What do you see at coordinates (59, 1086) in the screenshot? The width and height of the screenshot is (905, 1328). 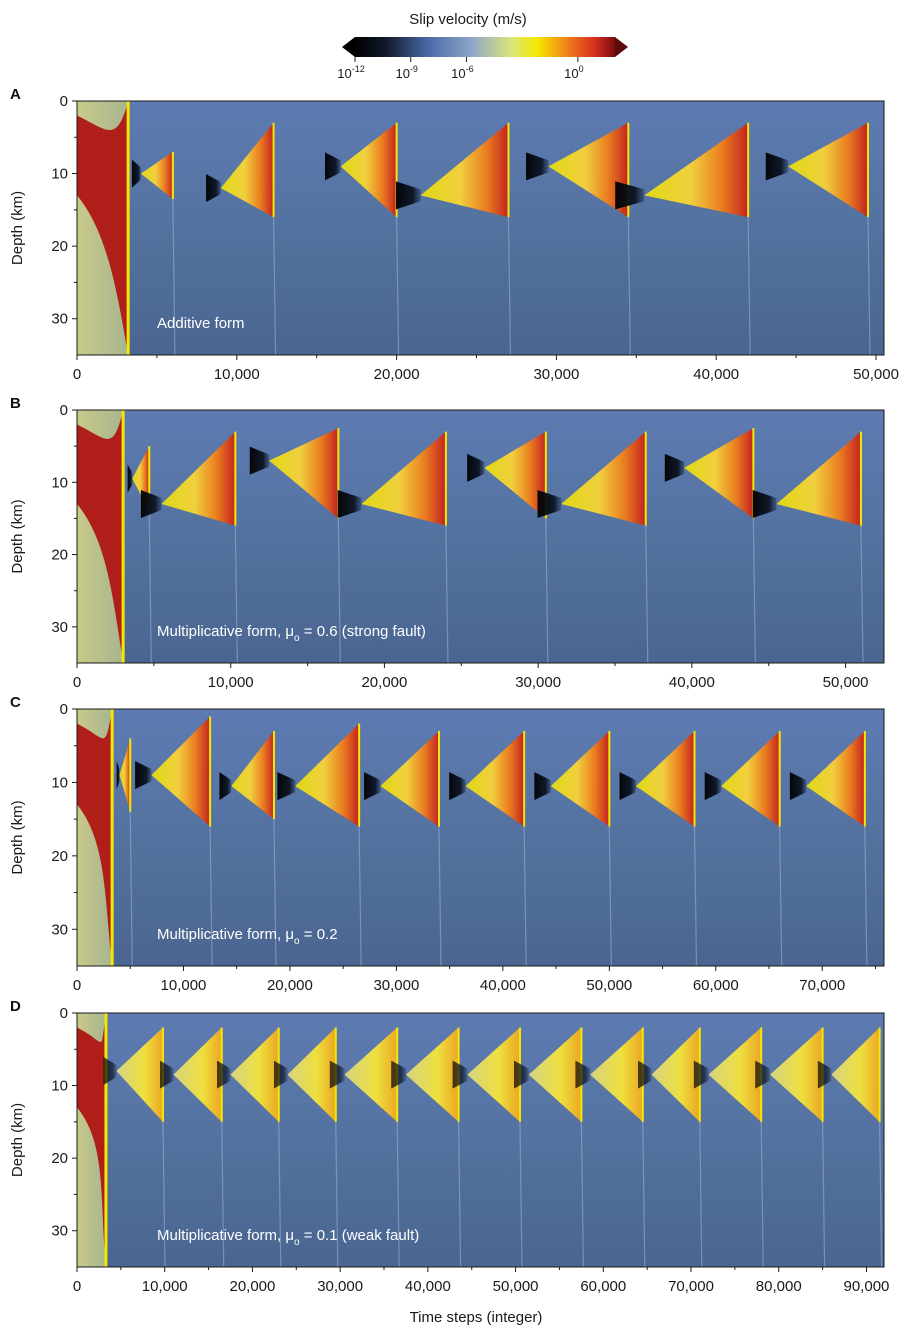 I see `y-tick-label: 10` at bounding box center [59, 1086].